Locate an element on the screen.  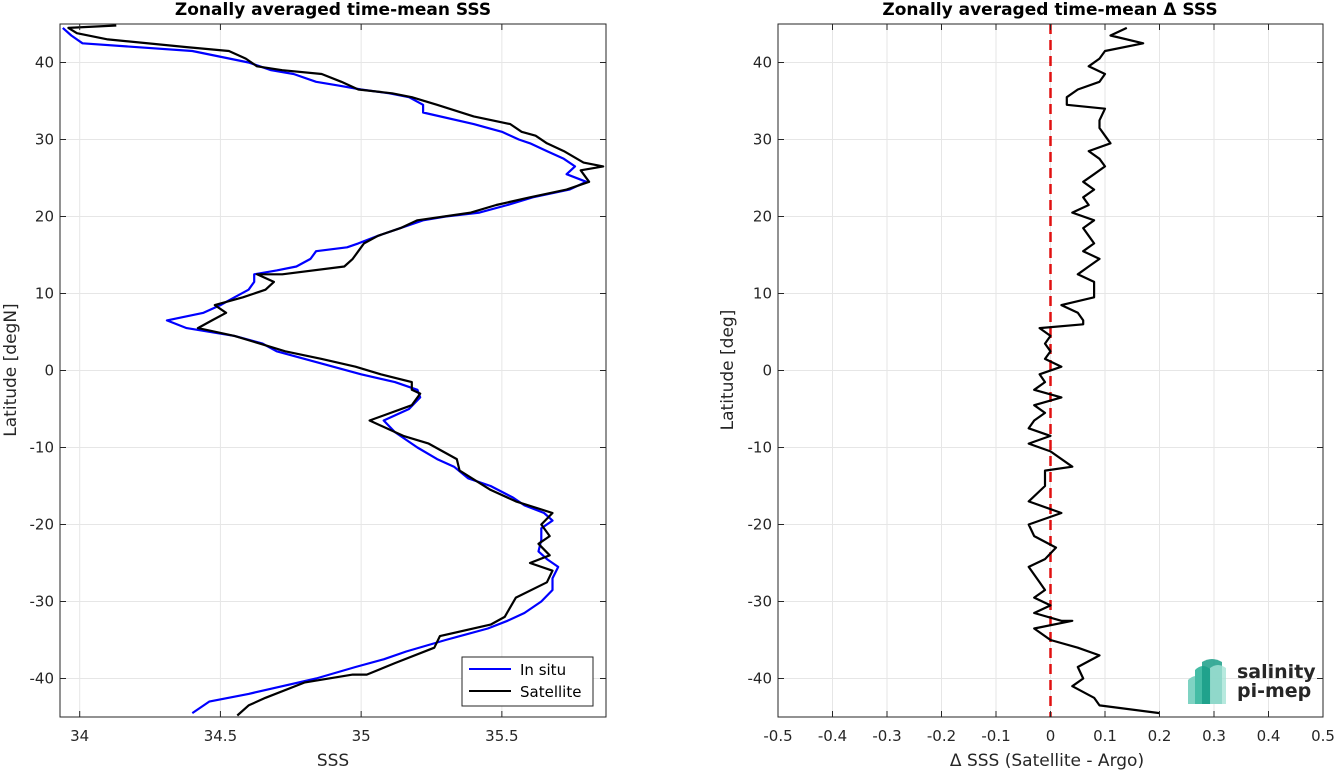
right-y-tick-label: 30 is located at coordinates (762, 140).